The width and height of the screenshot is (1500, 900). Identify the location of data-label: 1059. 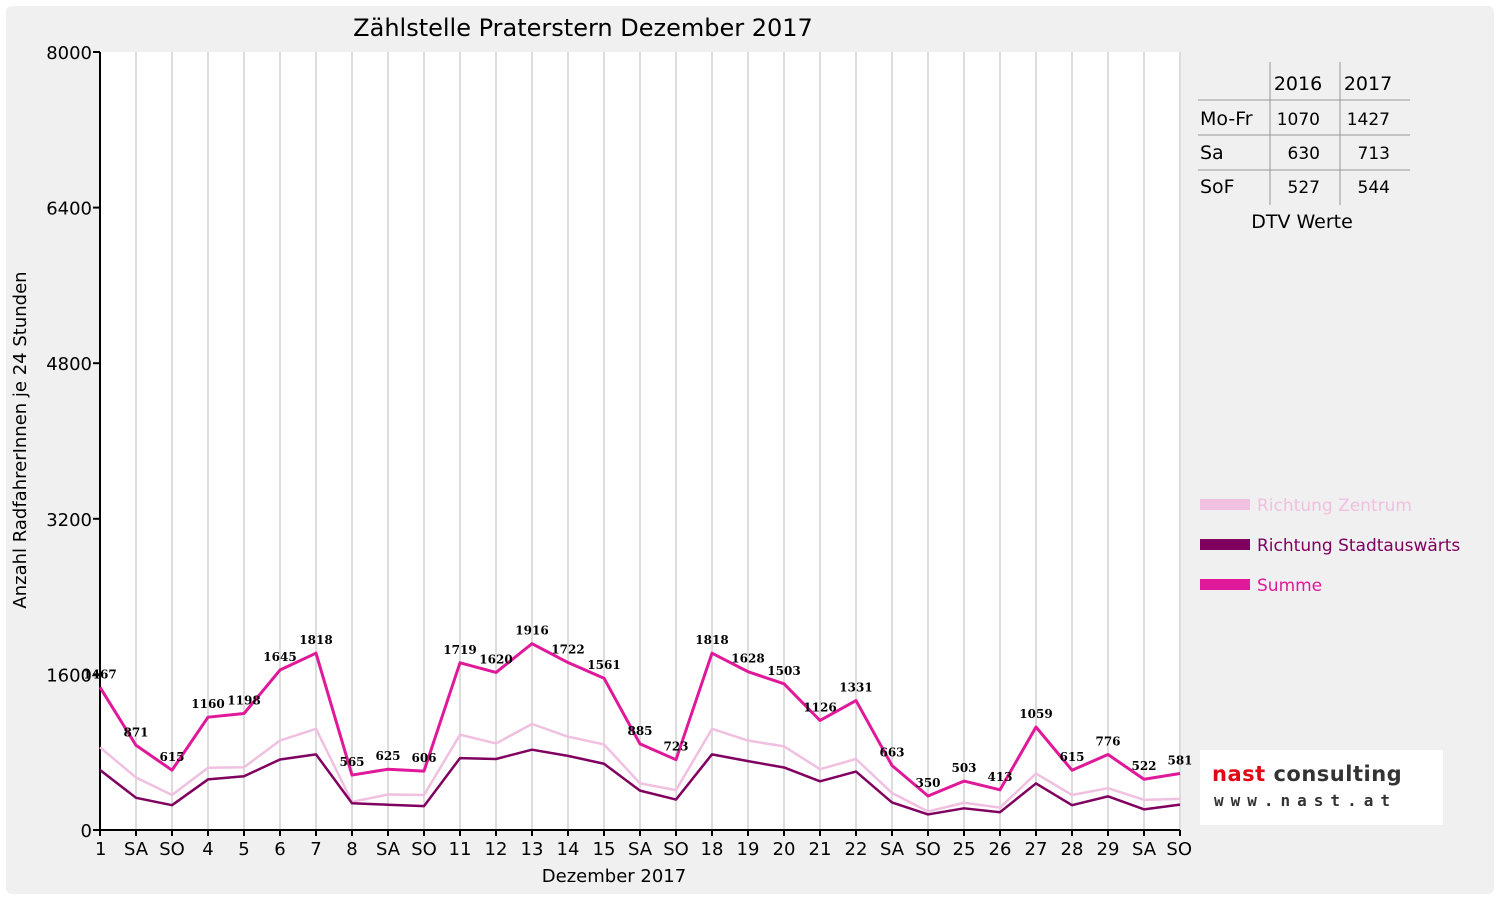
(1035, 714).